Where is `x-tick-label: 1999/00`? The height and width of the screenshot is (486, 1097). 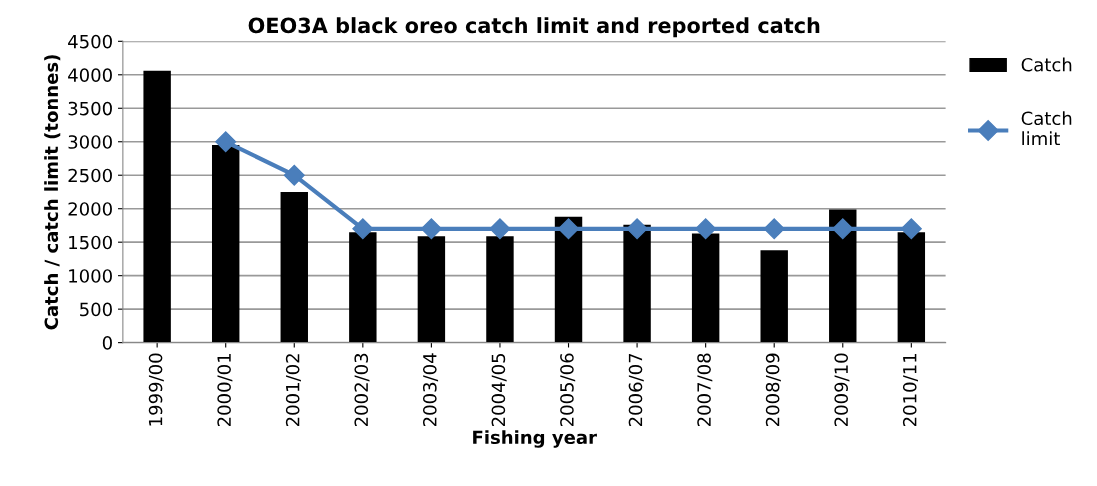 x-tick-label: 1999/00 is located at coordinates (156, 389).